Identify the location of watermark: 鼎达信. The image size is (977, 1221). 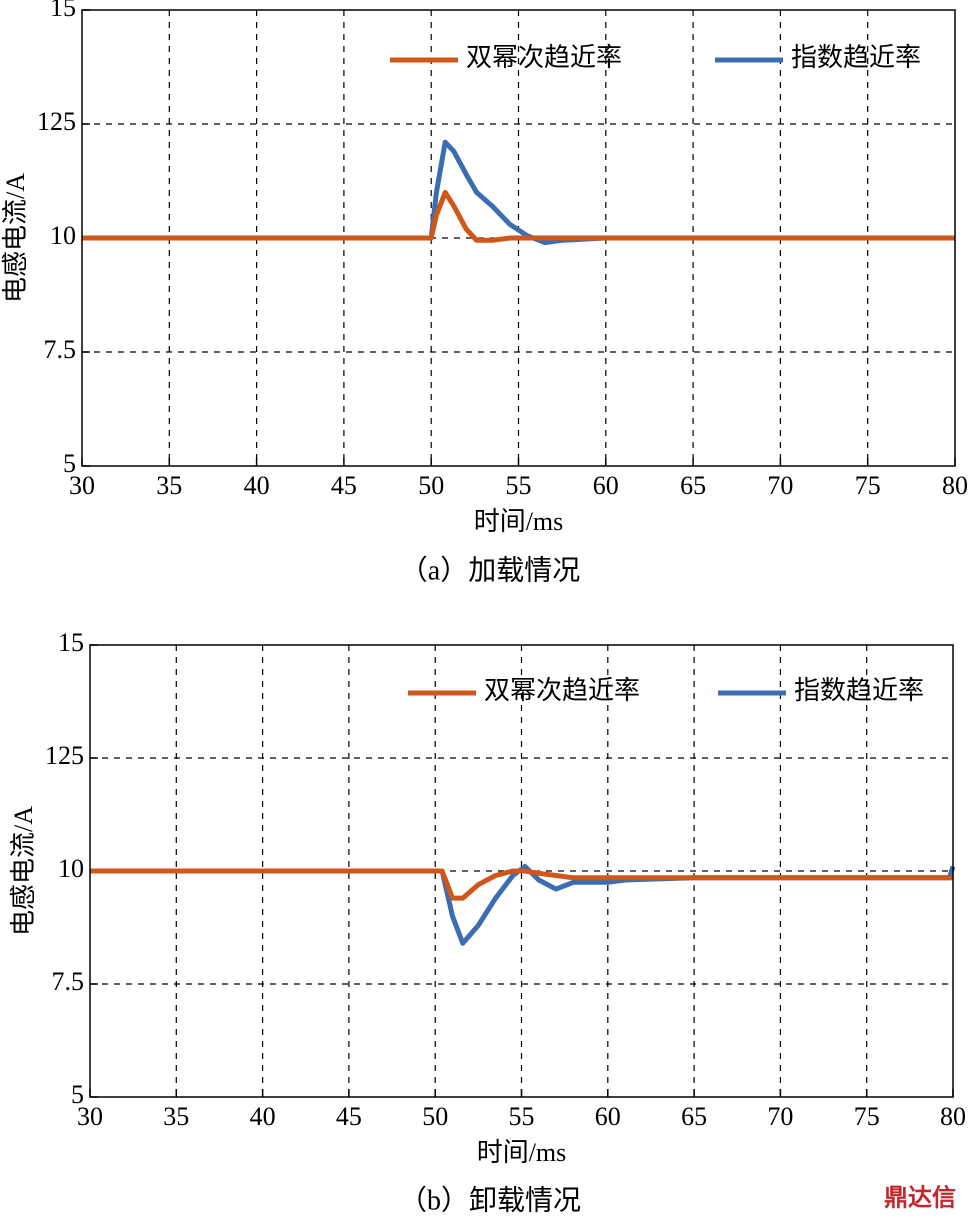
(920, 1198).